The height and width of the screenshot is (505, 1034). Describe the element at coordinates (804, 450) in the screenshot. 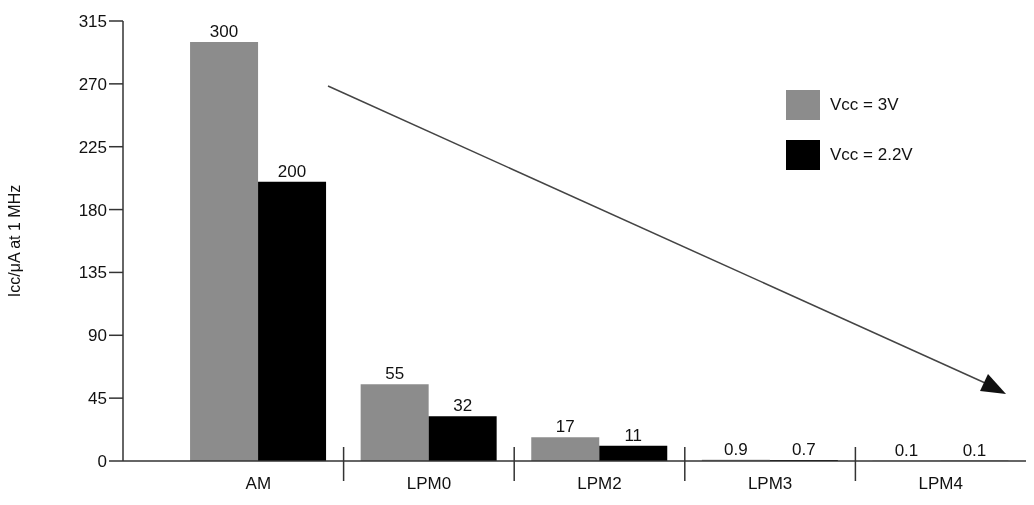

I see `data-label: 0.7` at that location.